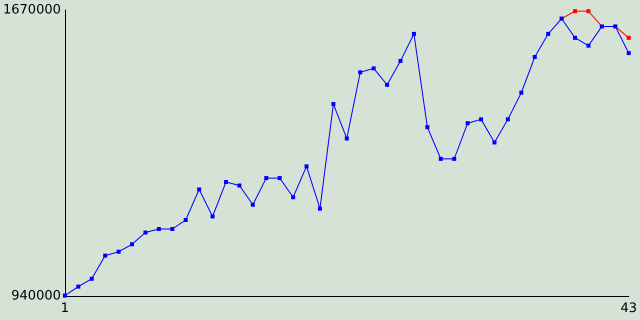 Image resolution: width=640 pixels, height=320 pixels. What do you see at coordinates (628, 308) in the screenshot?
I see `x-tick-label: 43` at bounding box center [628, 308].